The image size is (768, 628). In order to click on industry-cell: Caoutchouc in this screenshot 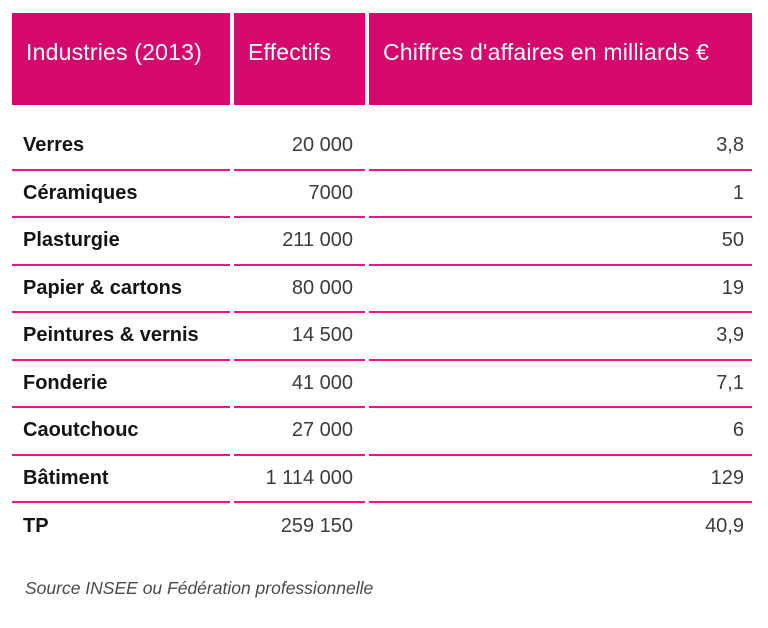, I will do `click(121, 432)`.